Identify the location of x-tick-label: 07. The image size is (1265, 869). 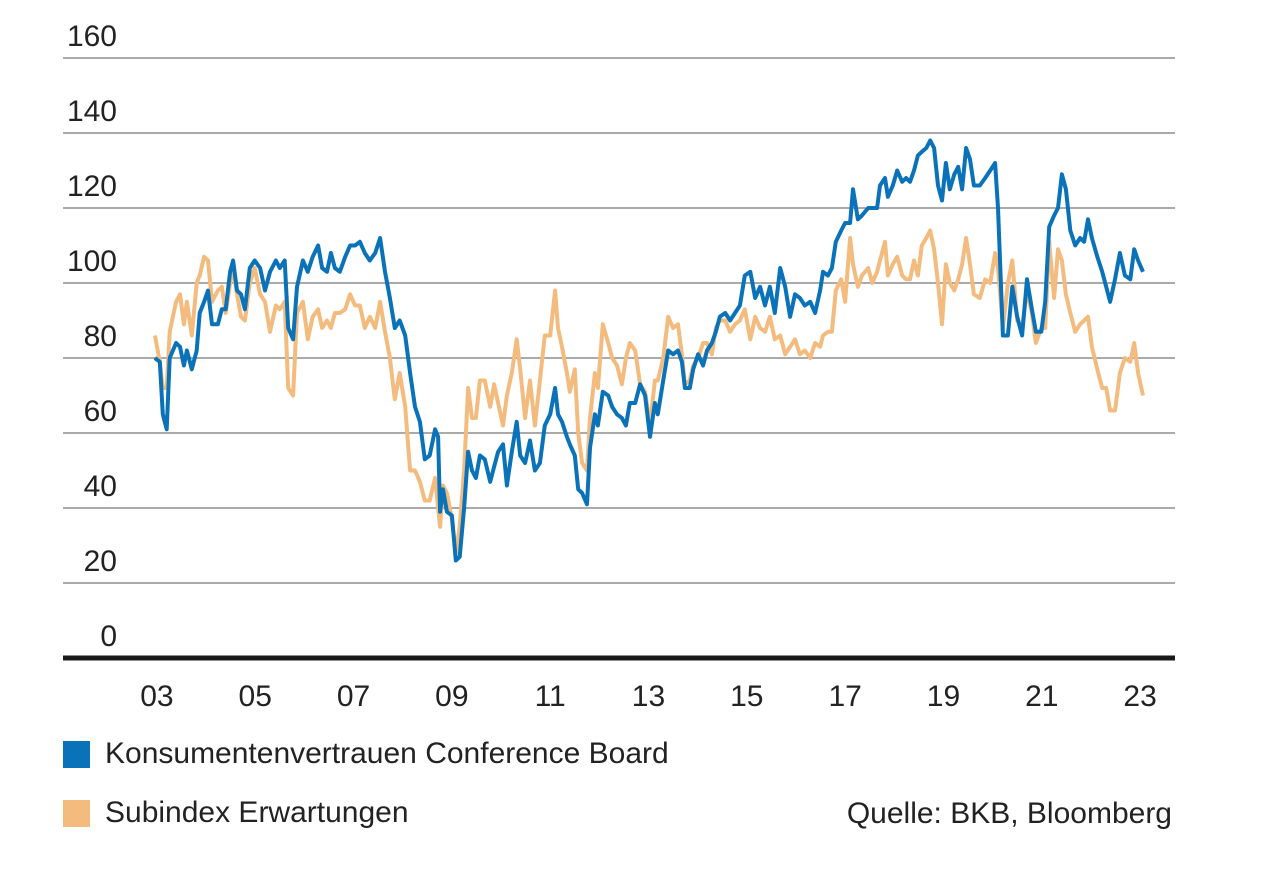
(353, 696).